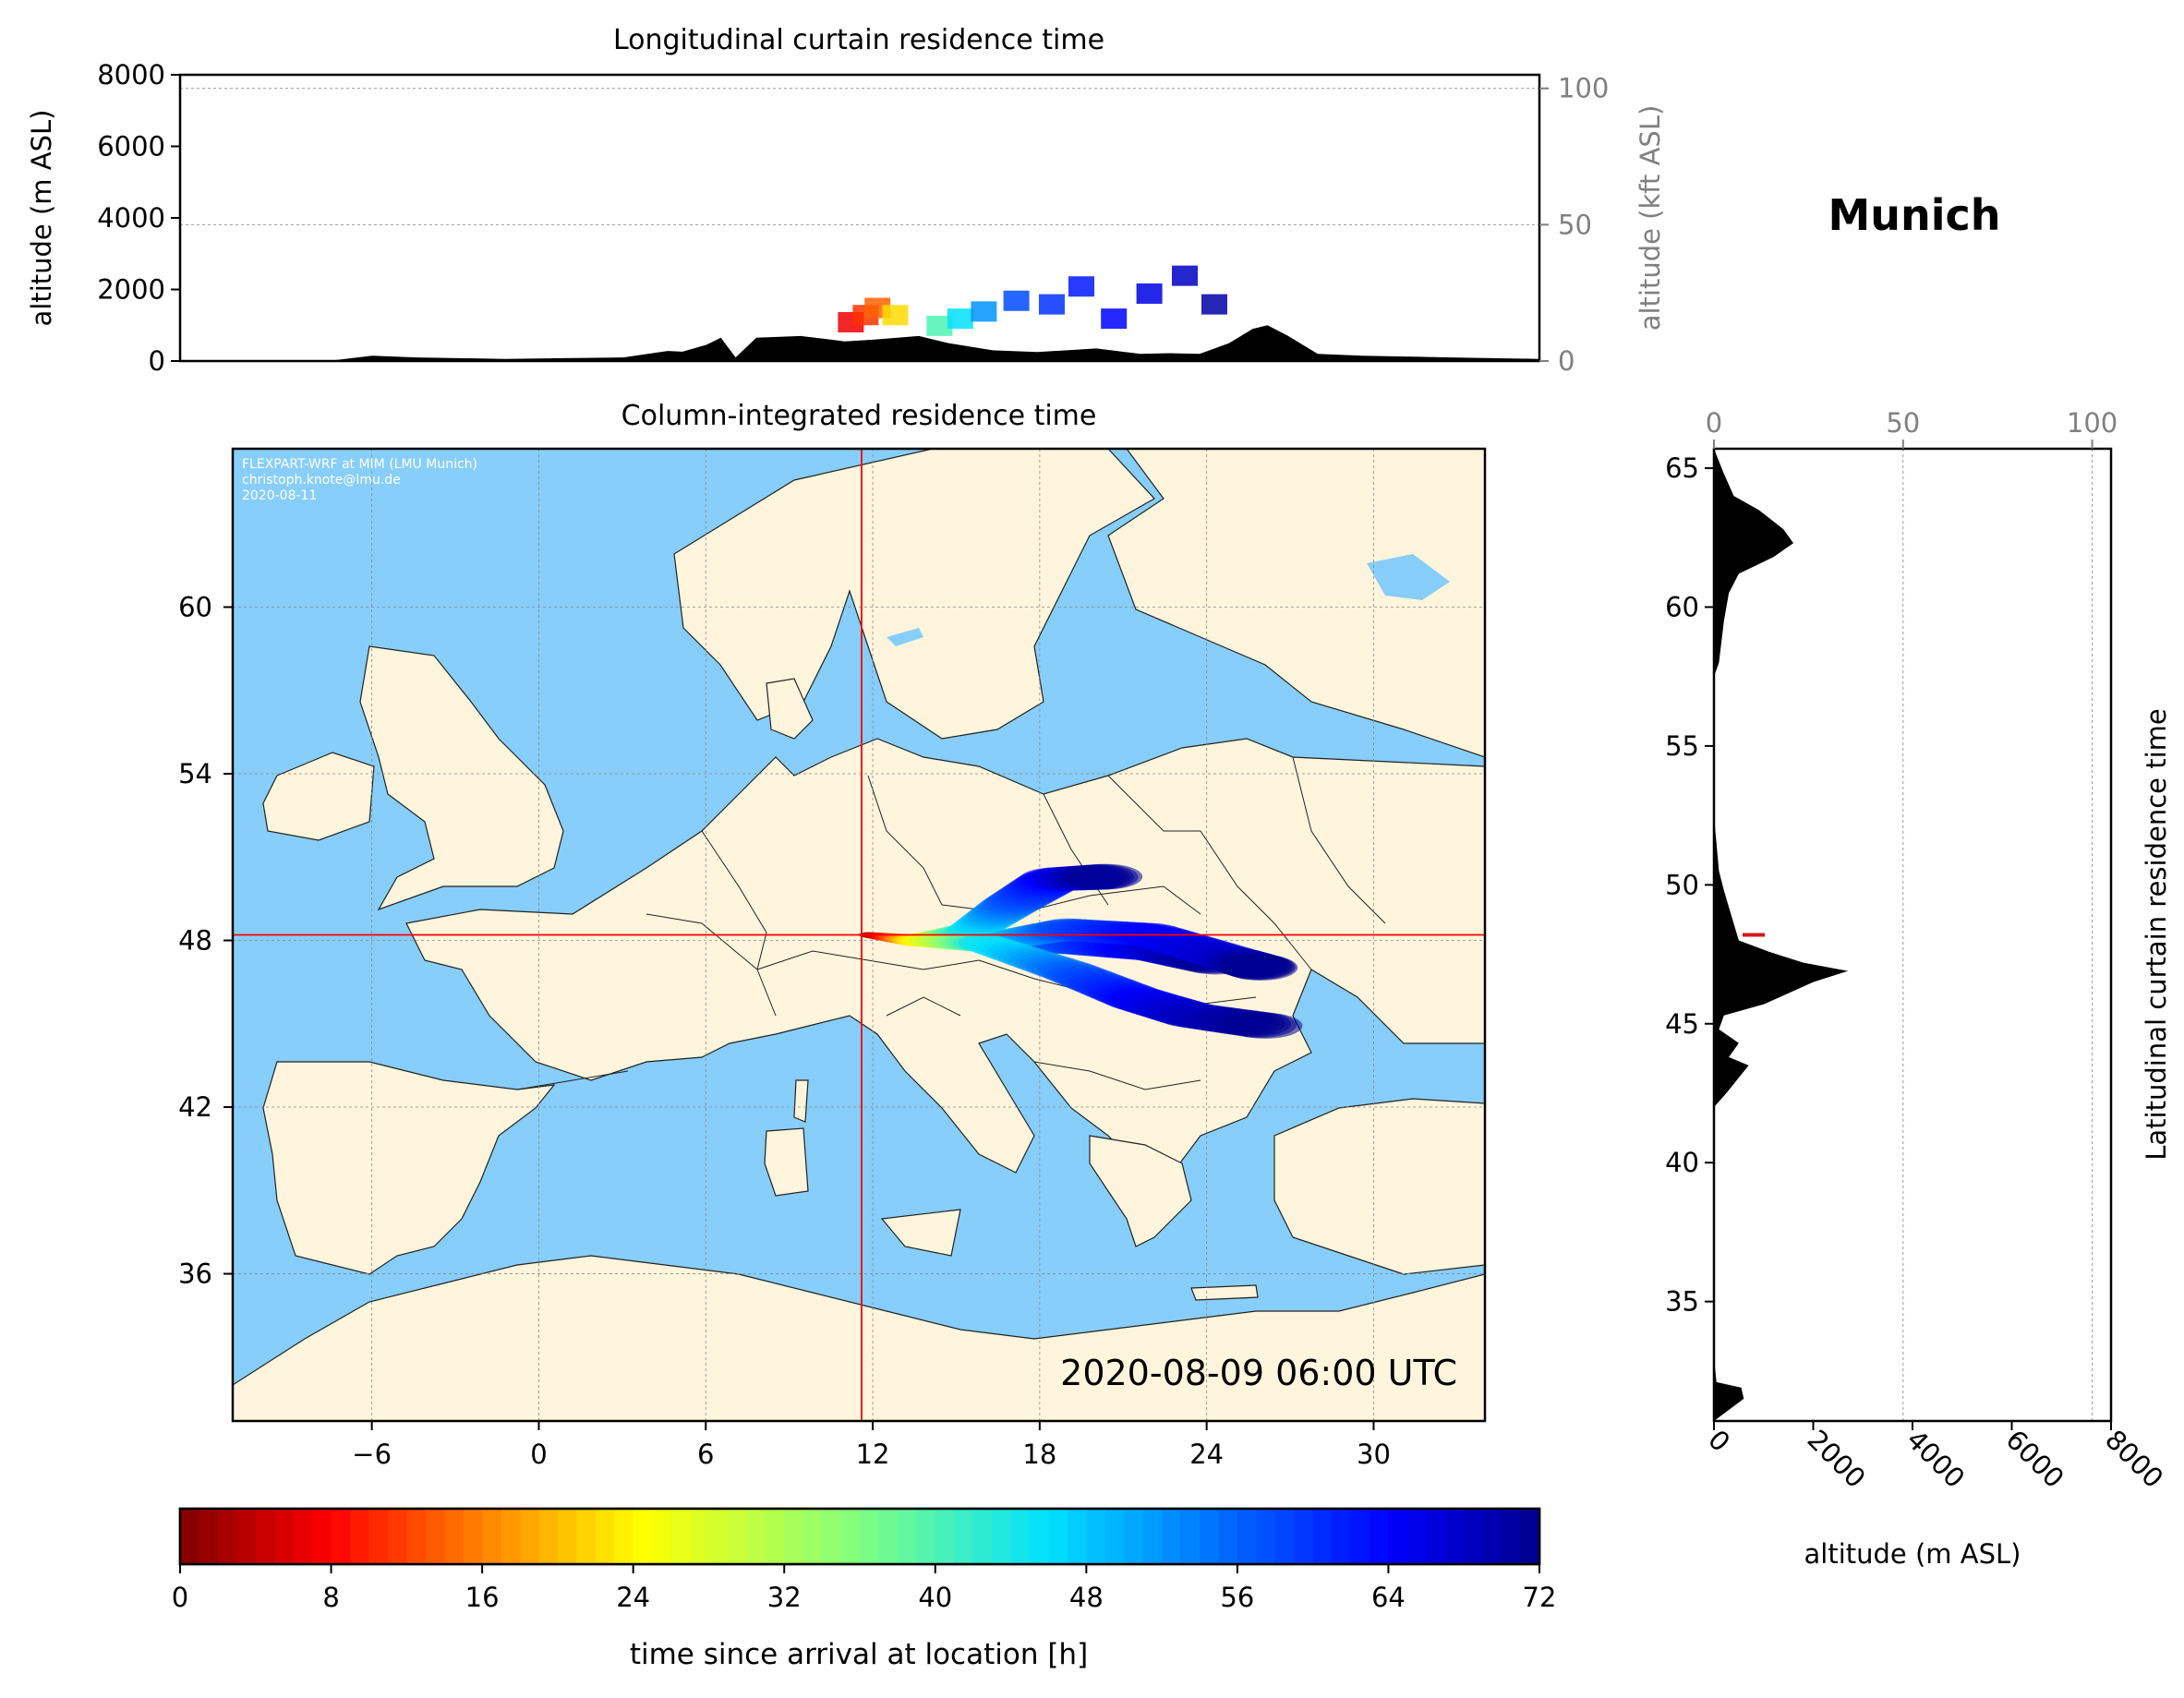 This screenshot has height=1698, width=2184. Describe the element at coordinates (538, 1454) in the screenshot. I see `map-xtick-label: 0` at that location.